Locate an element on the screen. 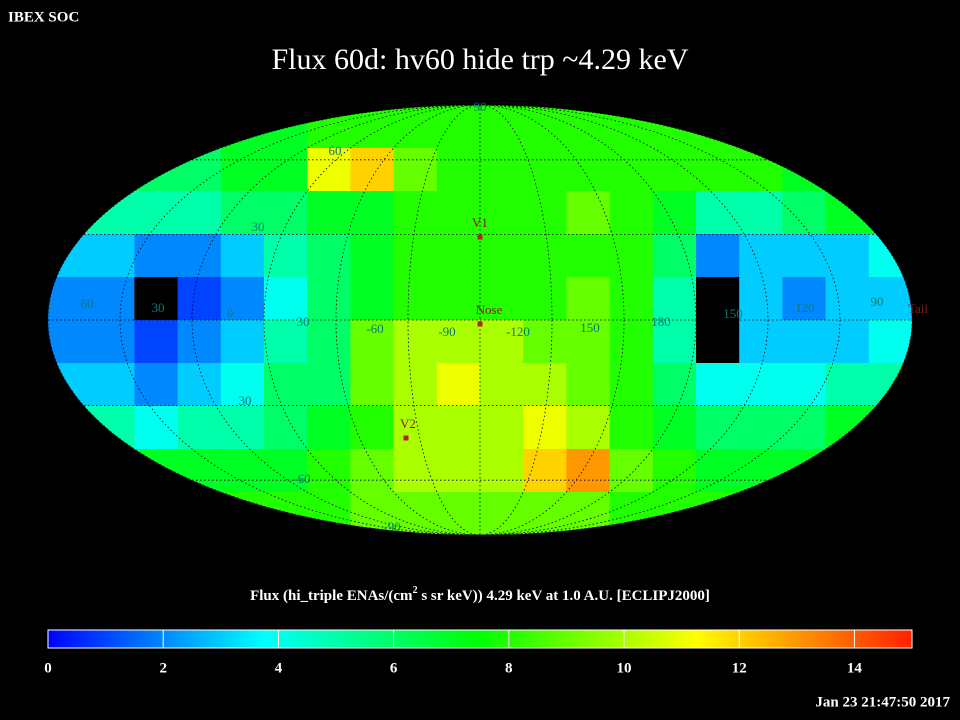  marker-label: Nose is located at coordinates (489, 309).